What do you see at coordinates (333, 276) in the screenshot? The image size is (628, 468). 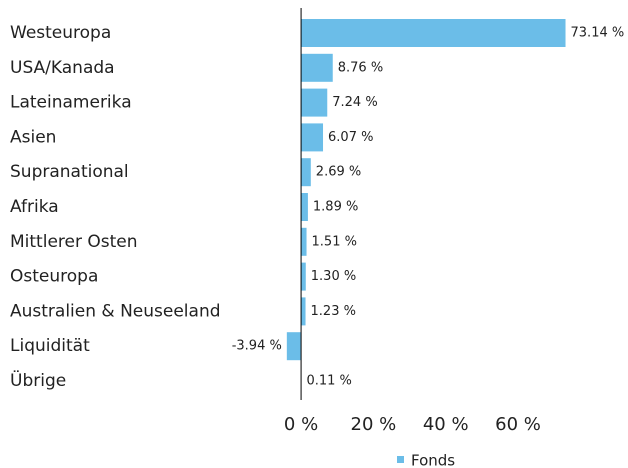 I see `data-label: 1.30 %` at bounding box center [333, 276].